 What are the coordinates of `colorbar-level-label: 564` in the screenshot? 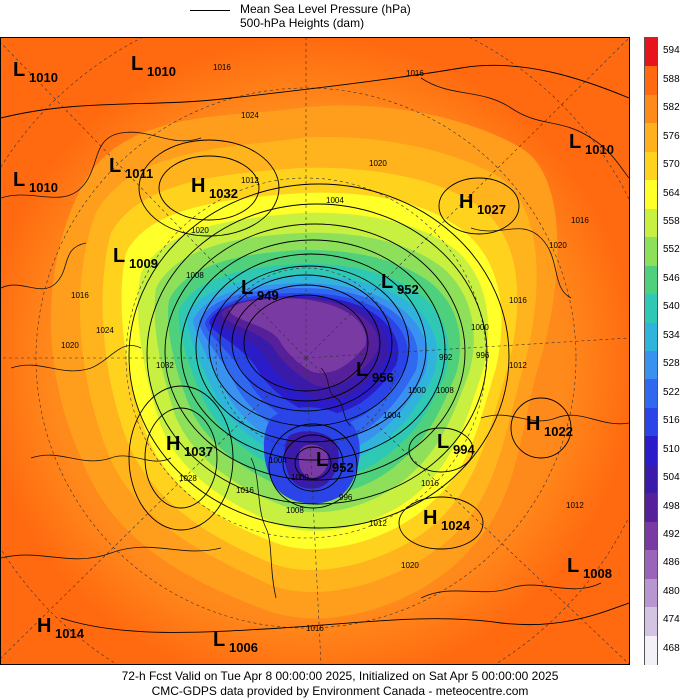 It's located at (671, 193).